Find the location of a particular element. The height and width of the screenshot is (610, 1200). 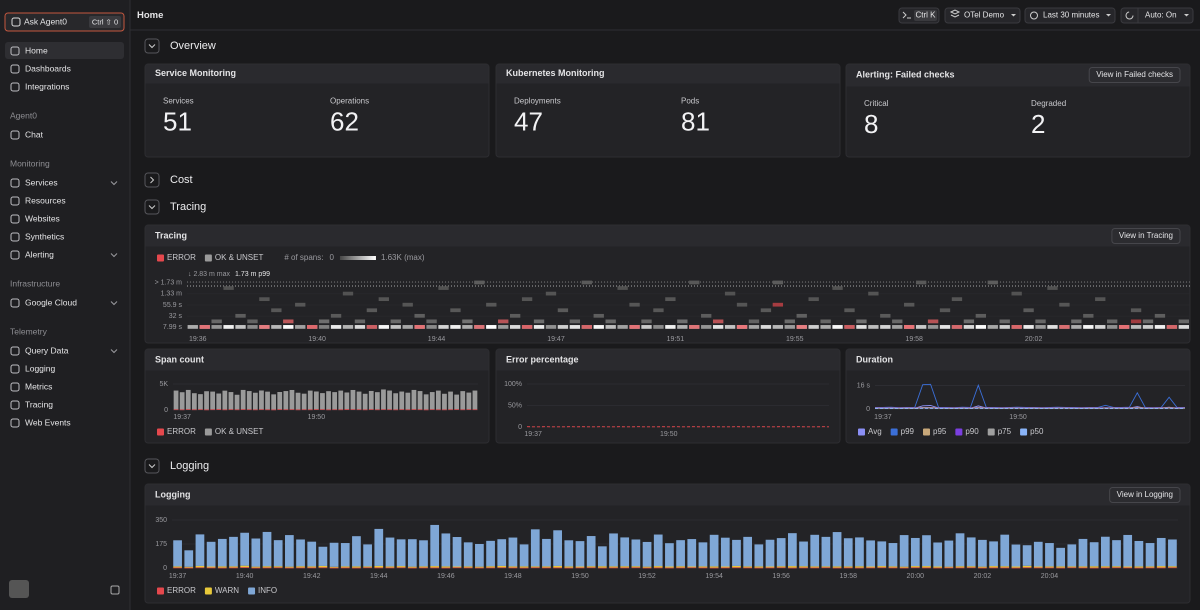

refresh-select is located at coordinates (1157, 15).